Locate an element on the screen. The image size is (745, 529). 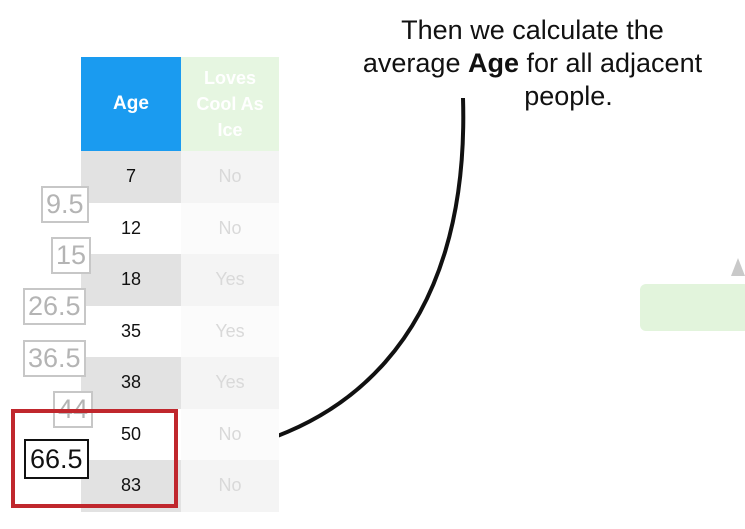
header-loves-line-2: Cool As is located at coordinates (230, 104).